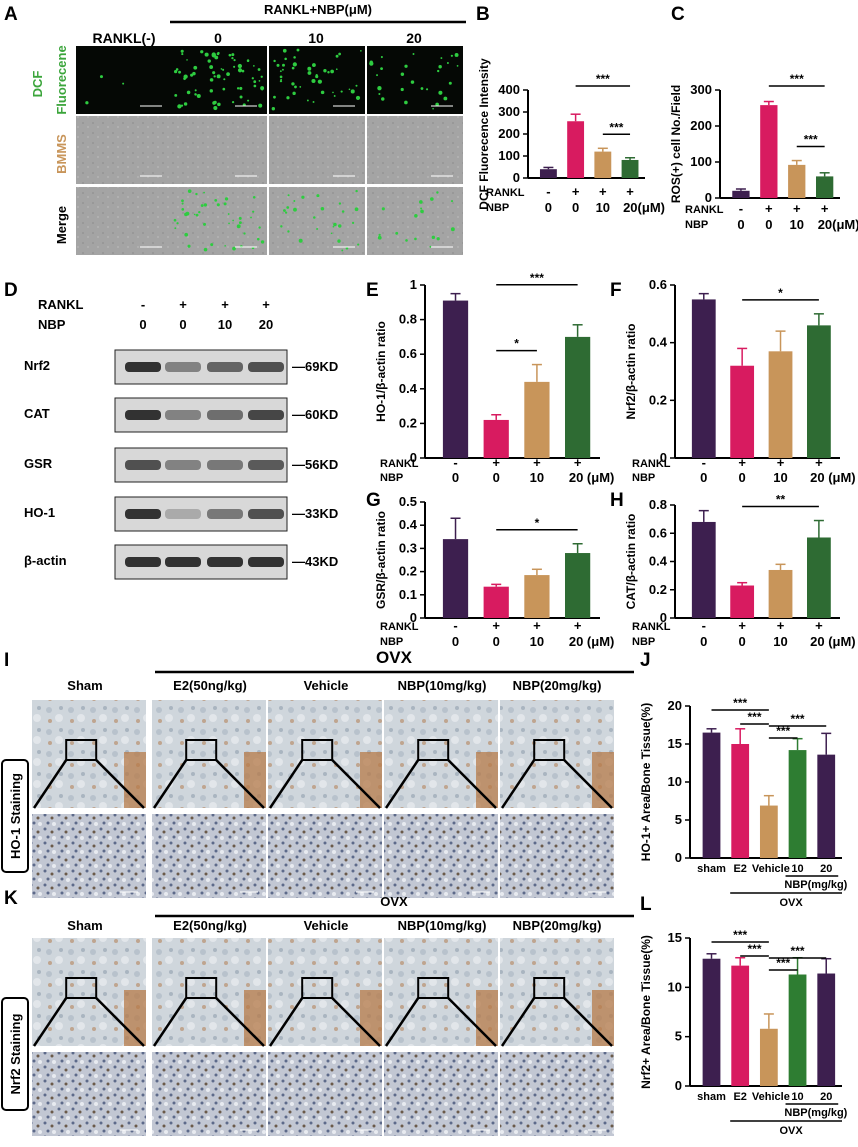 The height and width of the screenshot is (1147, 858). What do you see at coordinates (15, 1053) in the screenshot?
I see `panel-k-side-label: Nrf2 Staining` at bounding box center [15, 1053].